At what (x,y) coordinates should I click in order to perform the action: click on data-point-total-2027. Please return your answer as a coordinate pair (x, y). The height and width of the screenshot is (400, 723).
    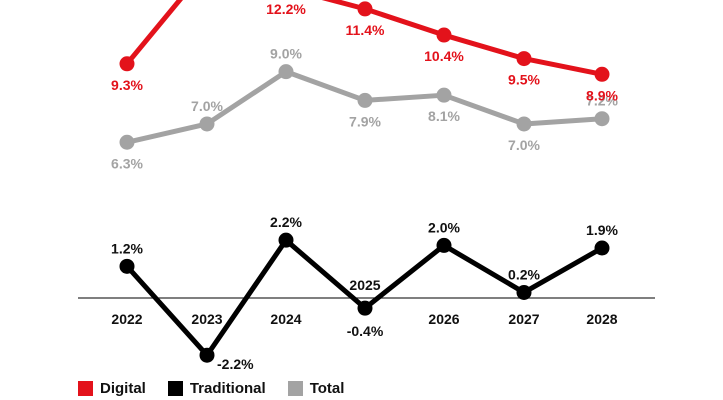
    Looking at the image, I should click on (524, 124).